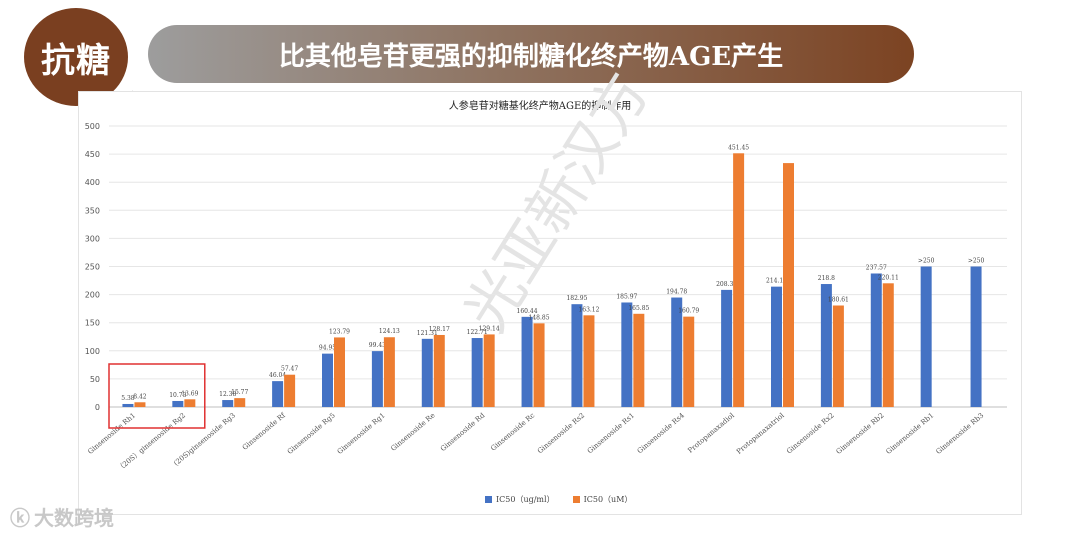 Image resolution: width=1080 pixels, height=536 pixels. What do you see at coordinates (512, 431) in the screenshot?
I see `x-tick-label: Ginsenoside Rc` at bounding box center [512, 431].